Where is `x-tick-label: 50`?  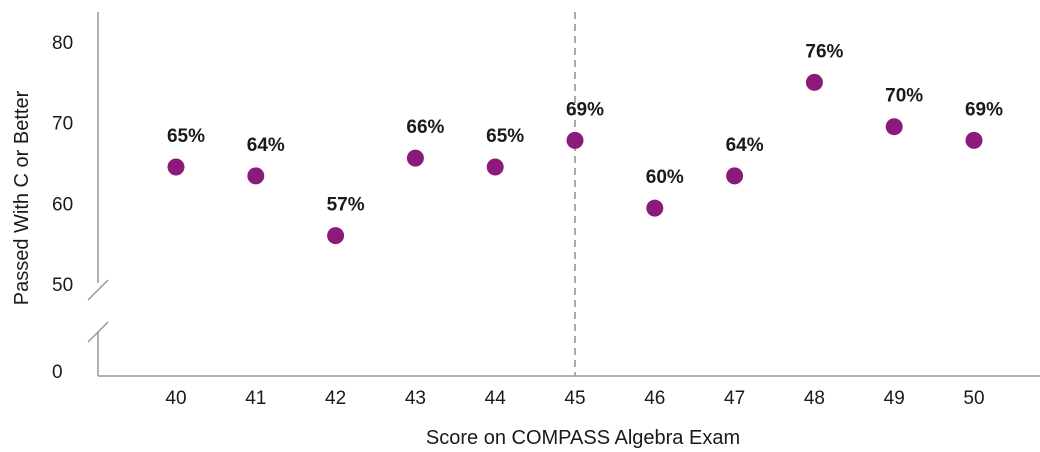
x-tick-label: 50 is located at coordinates (973, 398).